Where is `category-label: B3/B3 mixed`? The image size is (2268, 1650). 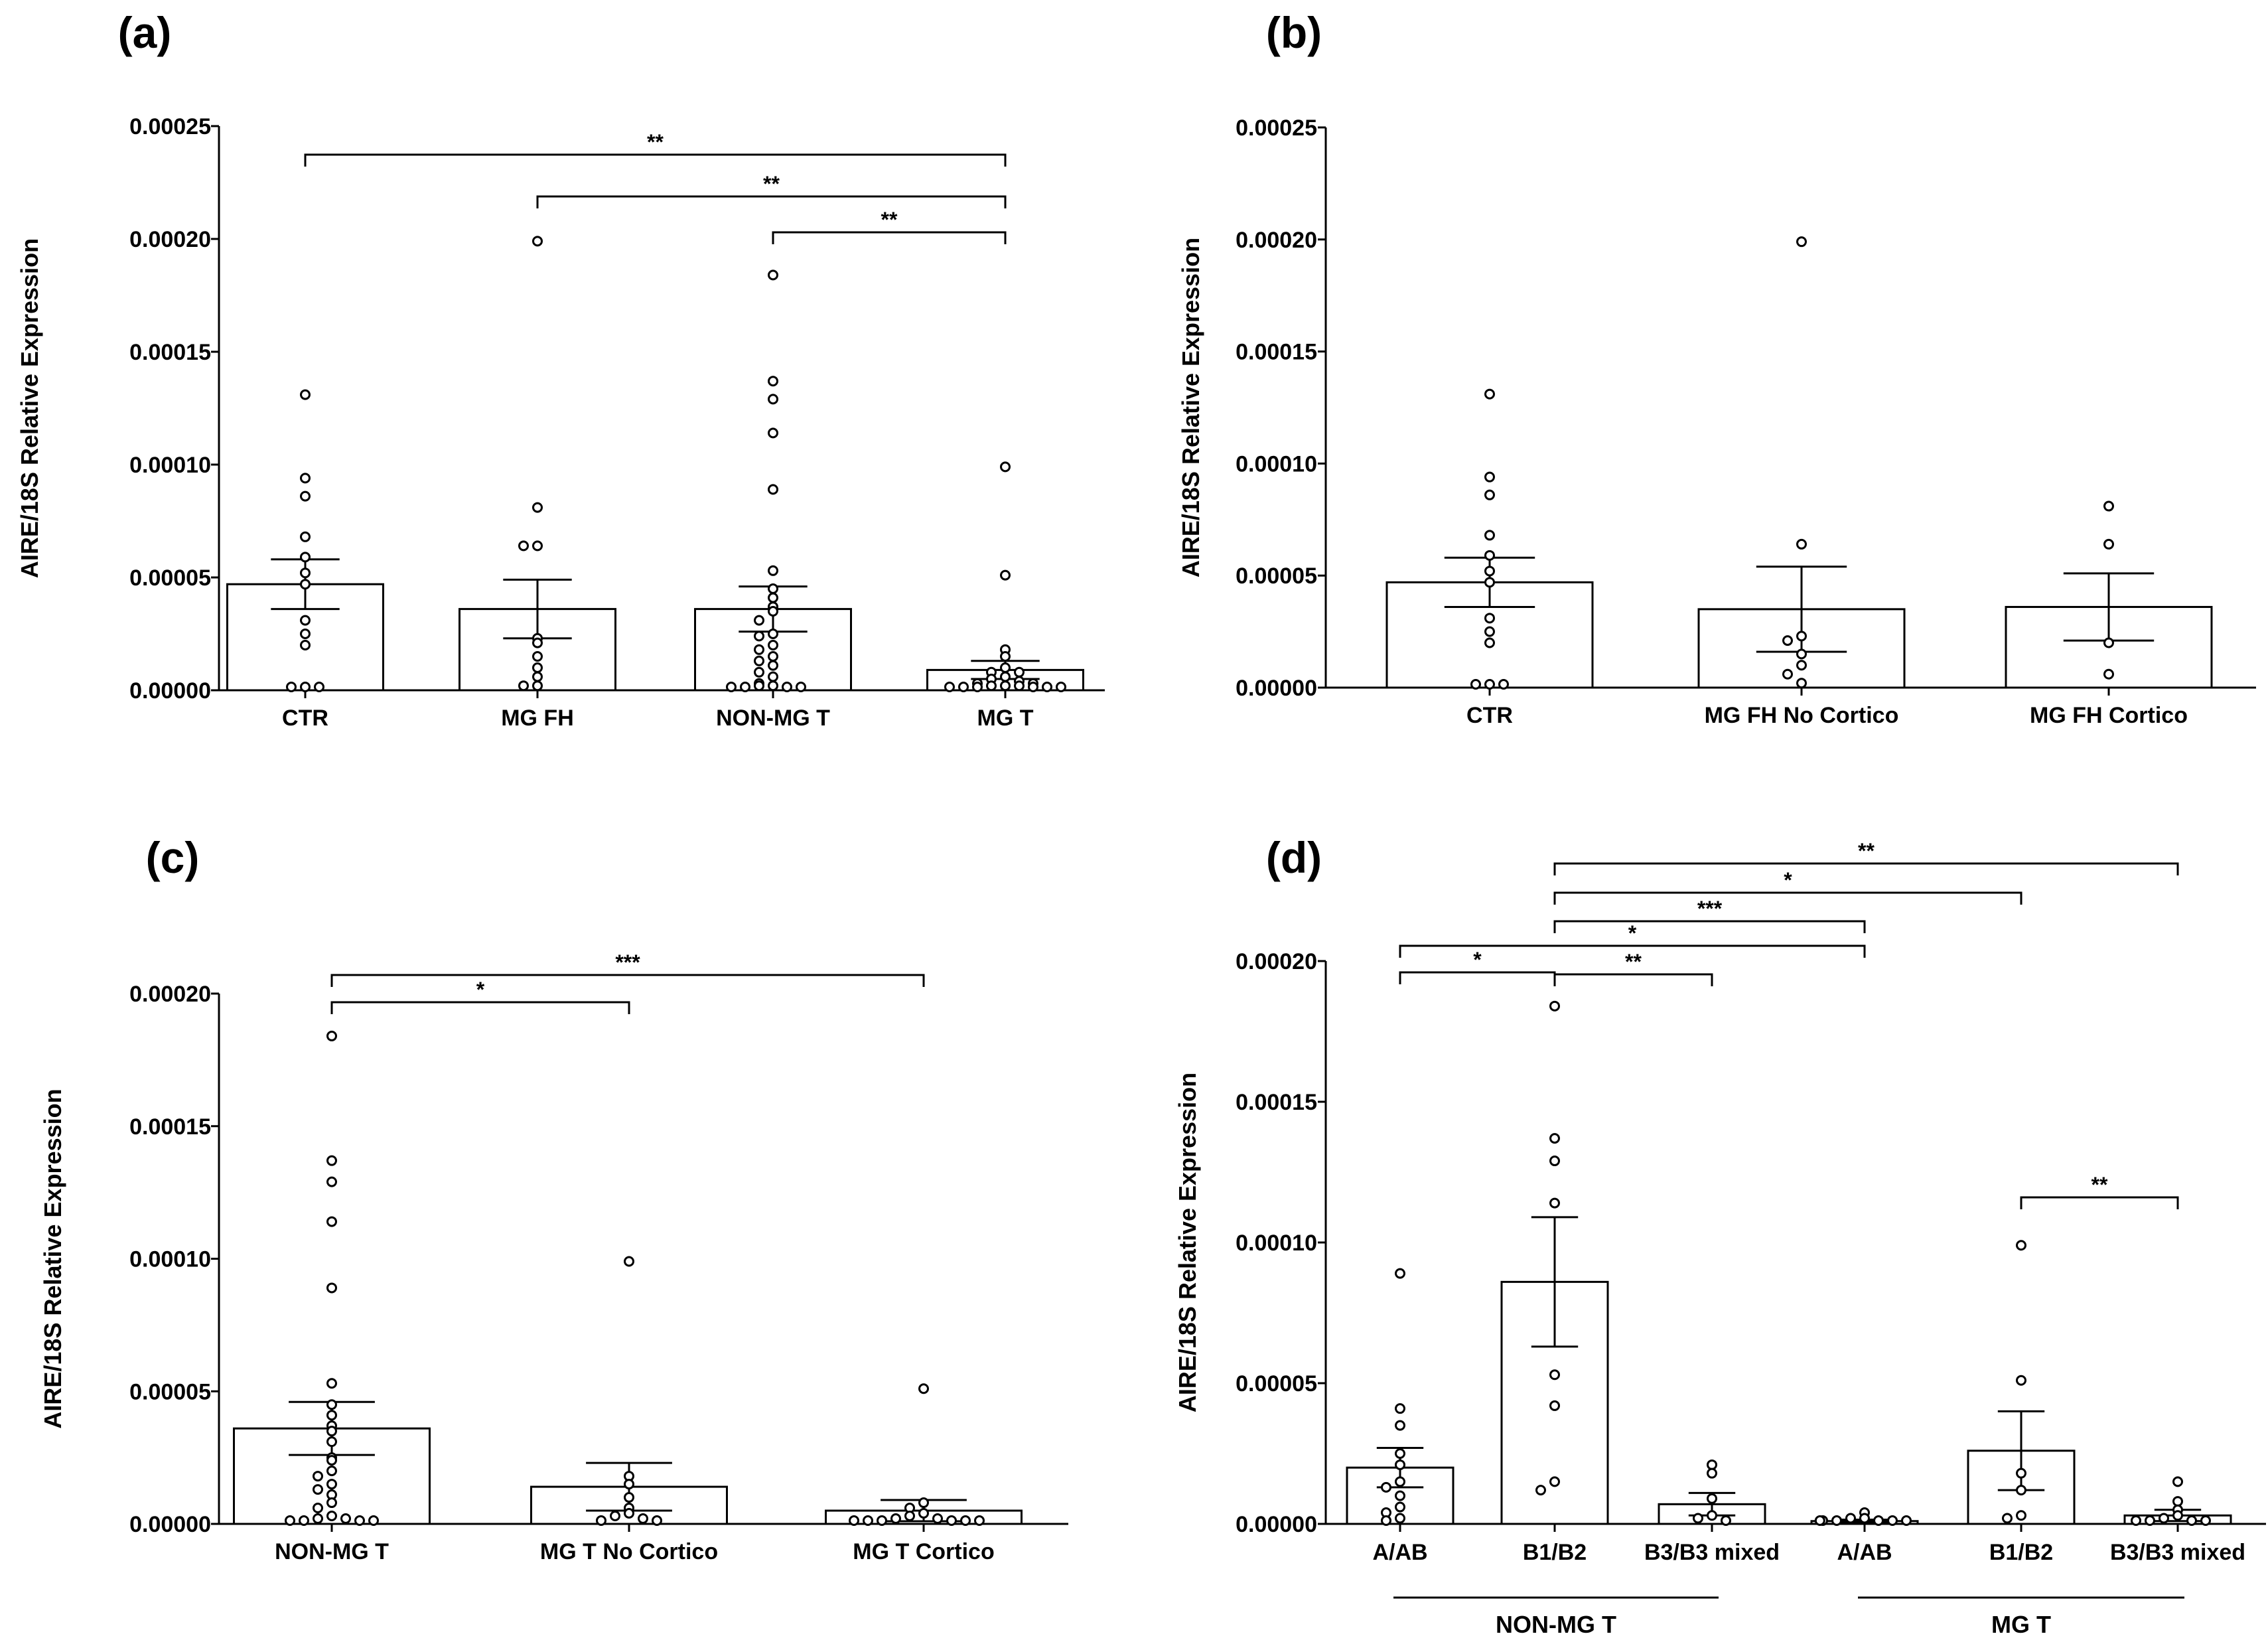 category-label: B3/B3 mixed is located at coordinates (2177, 1552).